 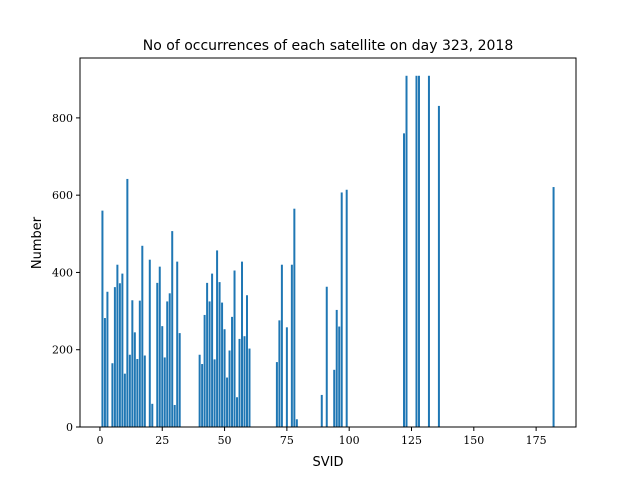 What do you see at coordinates (411, 440) in the screenshot?
I see `x-tick-label: 125` at bounding box center [411, 440].